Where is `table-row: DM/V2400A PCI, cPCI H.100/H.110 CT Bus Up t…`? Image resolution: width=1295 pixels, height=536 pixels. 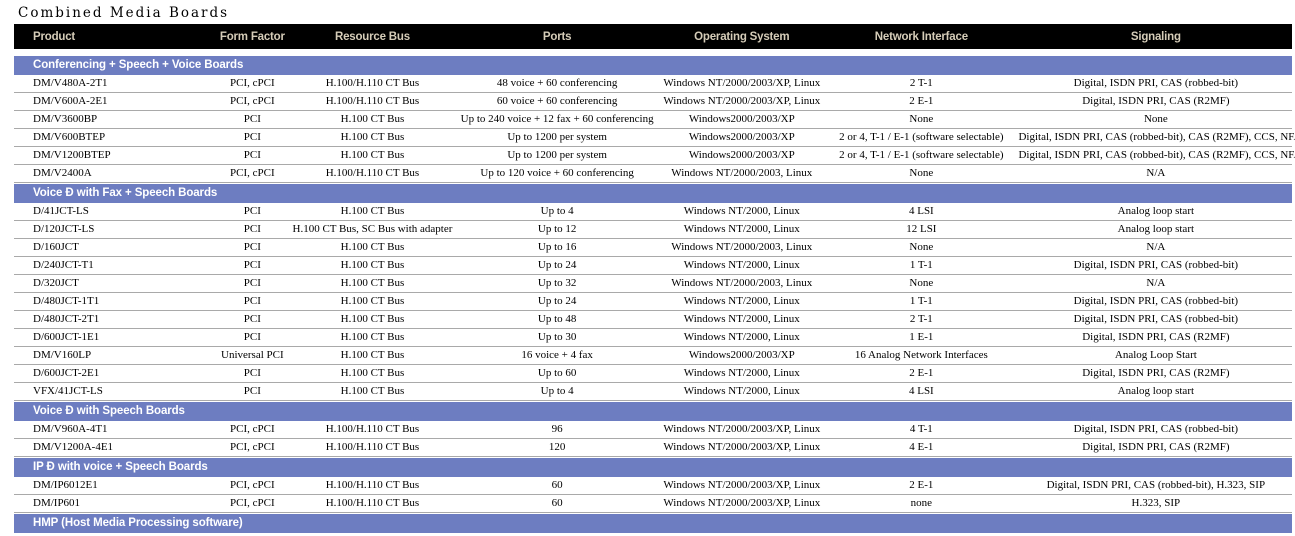 table-row: DM/V2400A PCI, cPCI H.100/H.110 CT Bus Up t… is located at coordinates (653, 174).